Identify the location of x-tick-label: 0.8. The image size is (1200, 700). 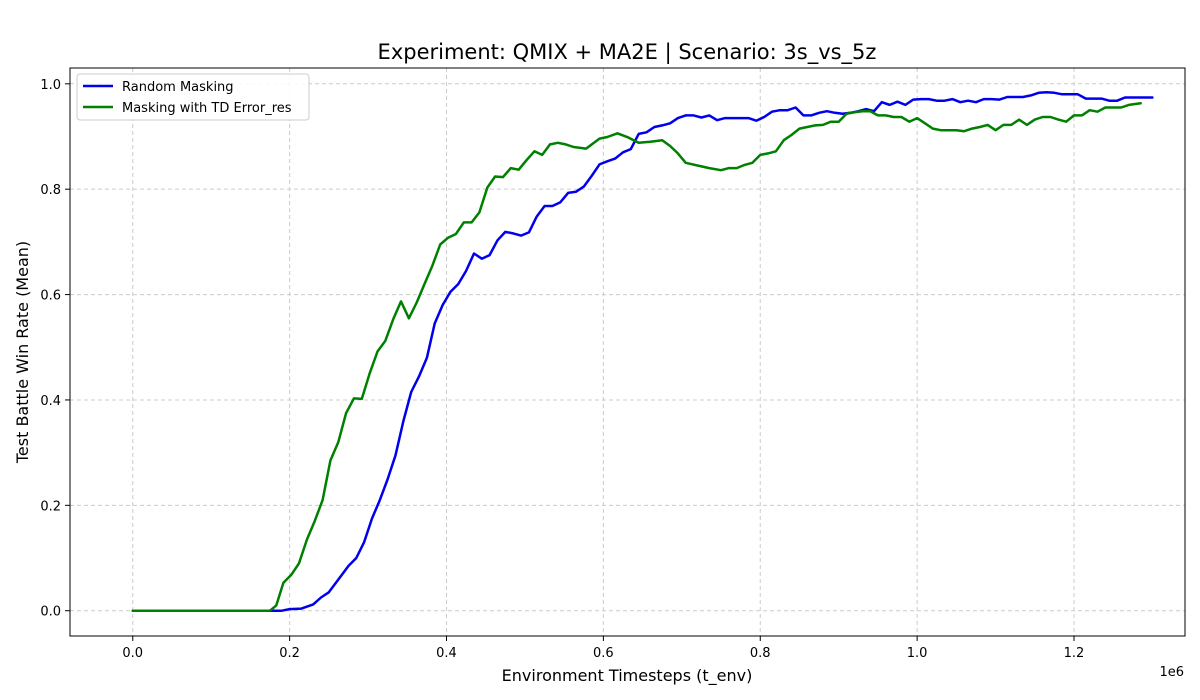
(760, 653).